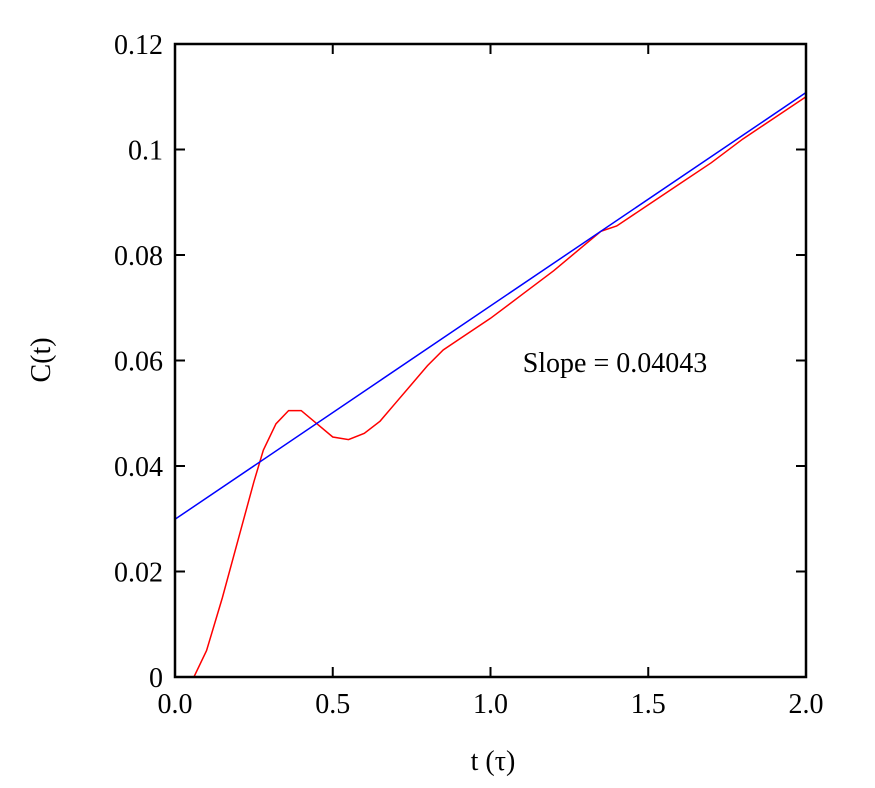  I want to click on x-tick-label: 1.0, so click(490, 704).